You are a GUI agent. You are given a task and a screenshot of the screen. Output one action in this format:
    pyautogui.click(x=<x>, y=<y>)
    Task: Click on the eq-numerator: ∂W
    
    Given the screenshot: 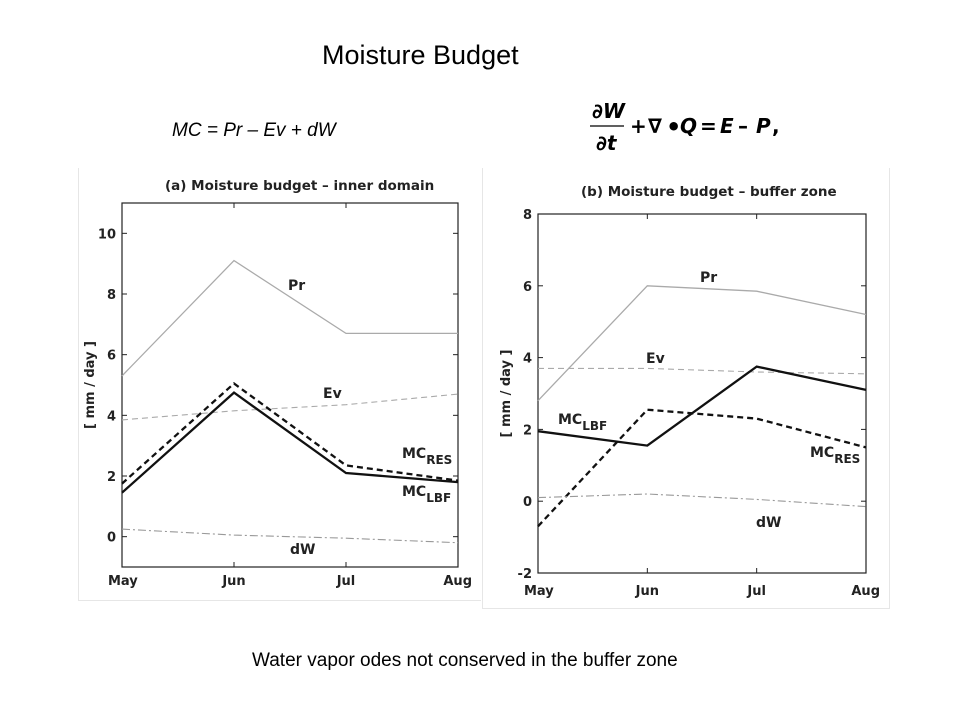 What is the action you would take?
    pyautogui.click(x=609, y=111)
    